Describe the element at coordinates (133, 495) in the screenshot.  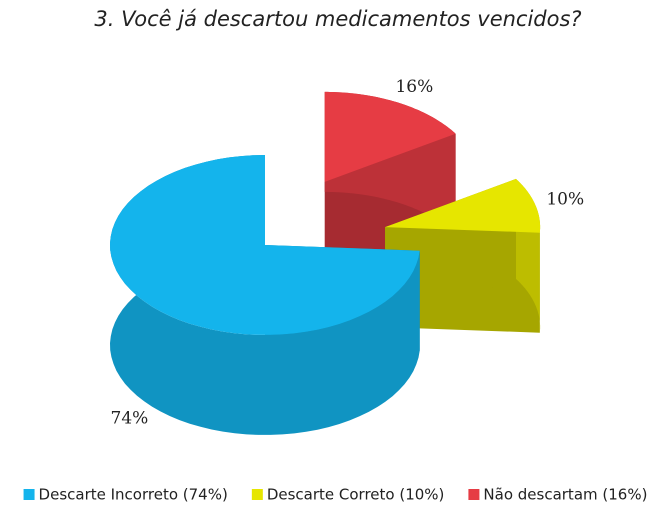
I see `legend-label: Descarte Incorreto (74%)` at that location.